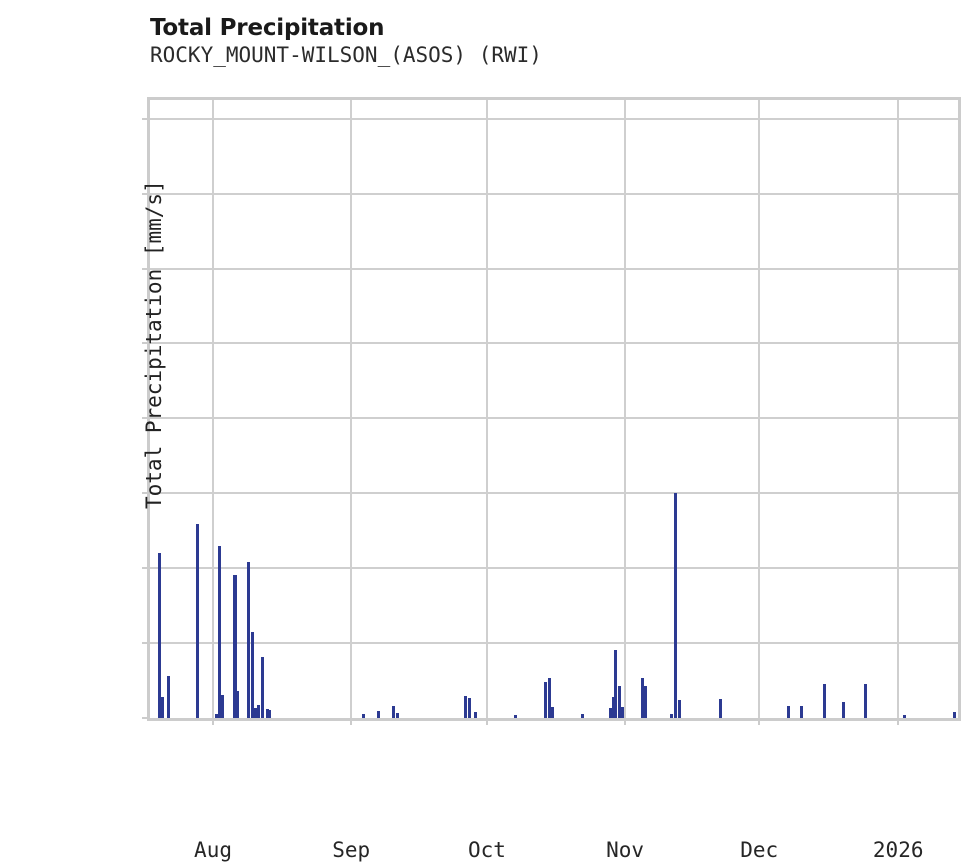 The image size is (980, 862). What do you see at coordinates (346, 55) in the screenshot?
I see `chart-subtitle: ROCKY_MOUNT-WILSON_(ASOS) (RWI)` at bounding box center [346, 55].